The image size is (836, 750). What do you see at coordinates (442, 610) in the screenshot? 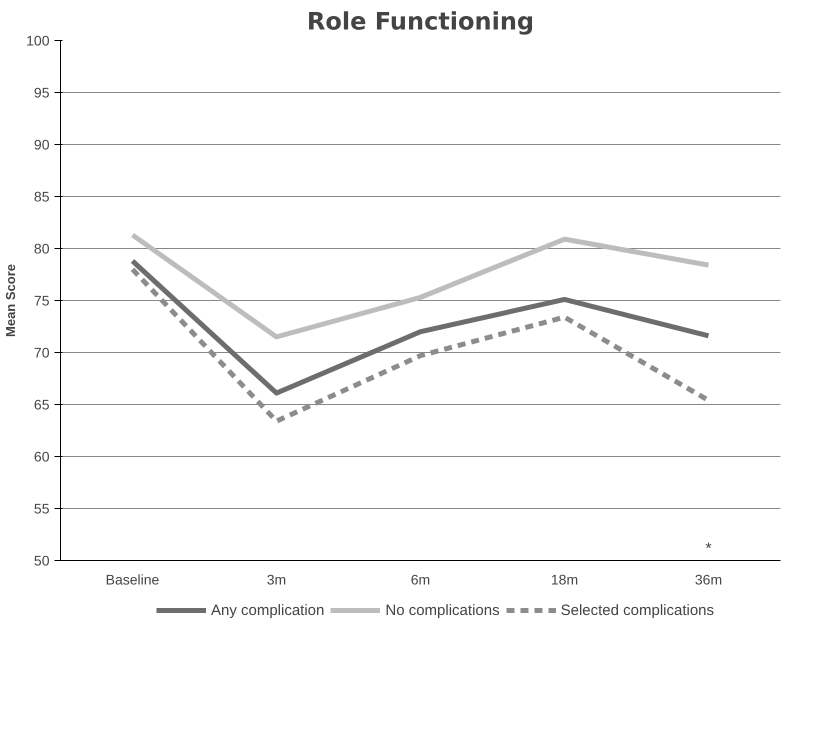
I see `legend-label: No complications` at bounding box center [442, 610].